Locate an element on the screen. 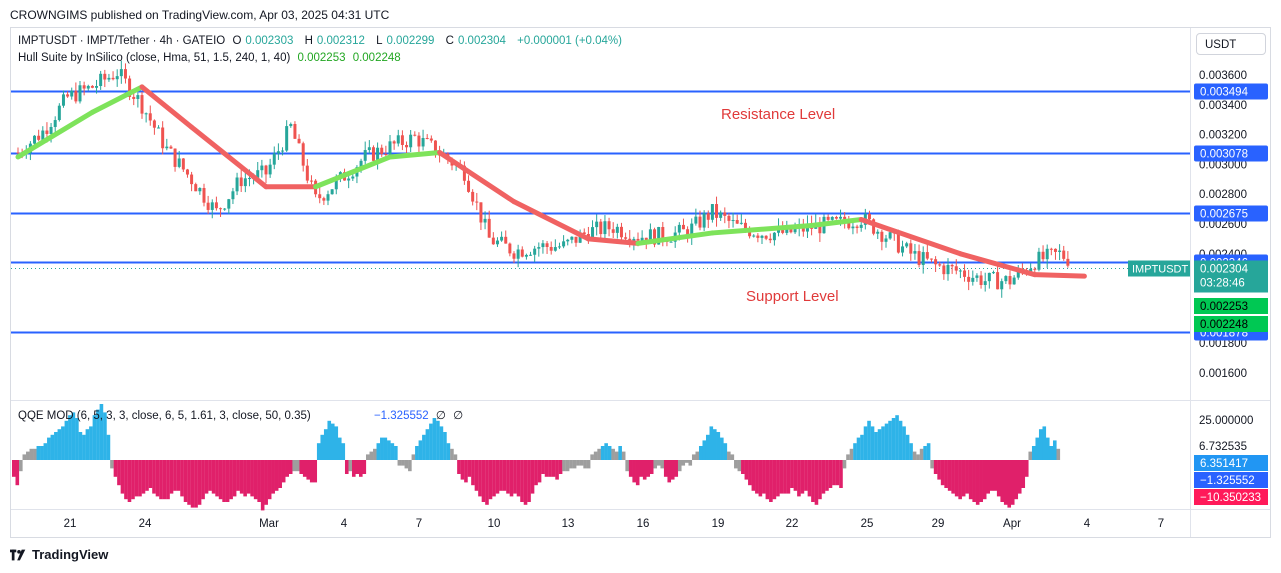 The width and height of the screenshot is (1281, 573). symbol-info: IMPTUSDT · IMPT/Tether · 4h · GATEIO is located at coordinates (122, 41).